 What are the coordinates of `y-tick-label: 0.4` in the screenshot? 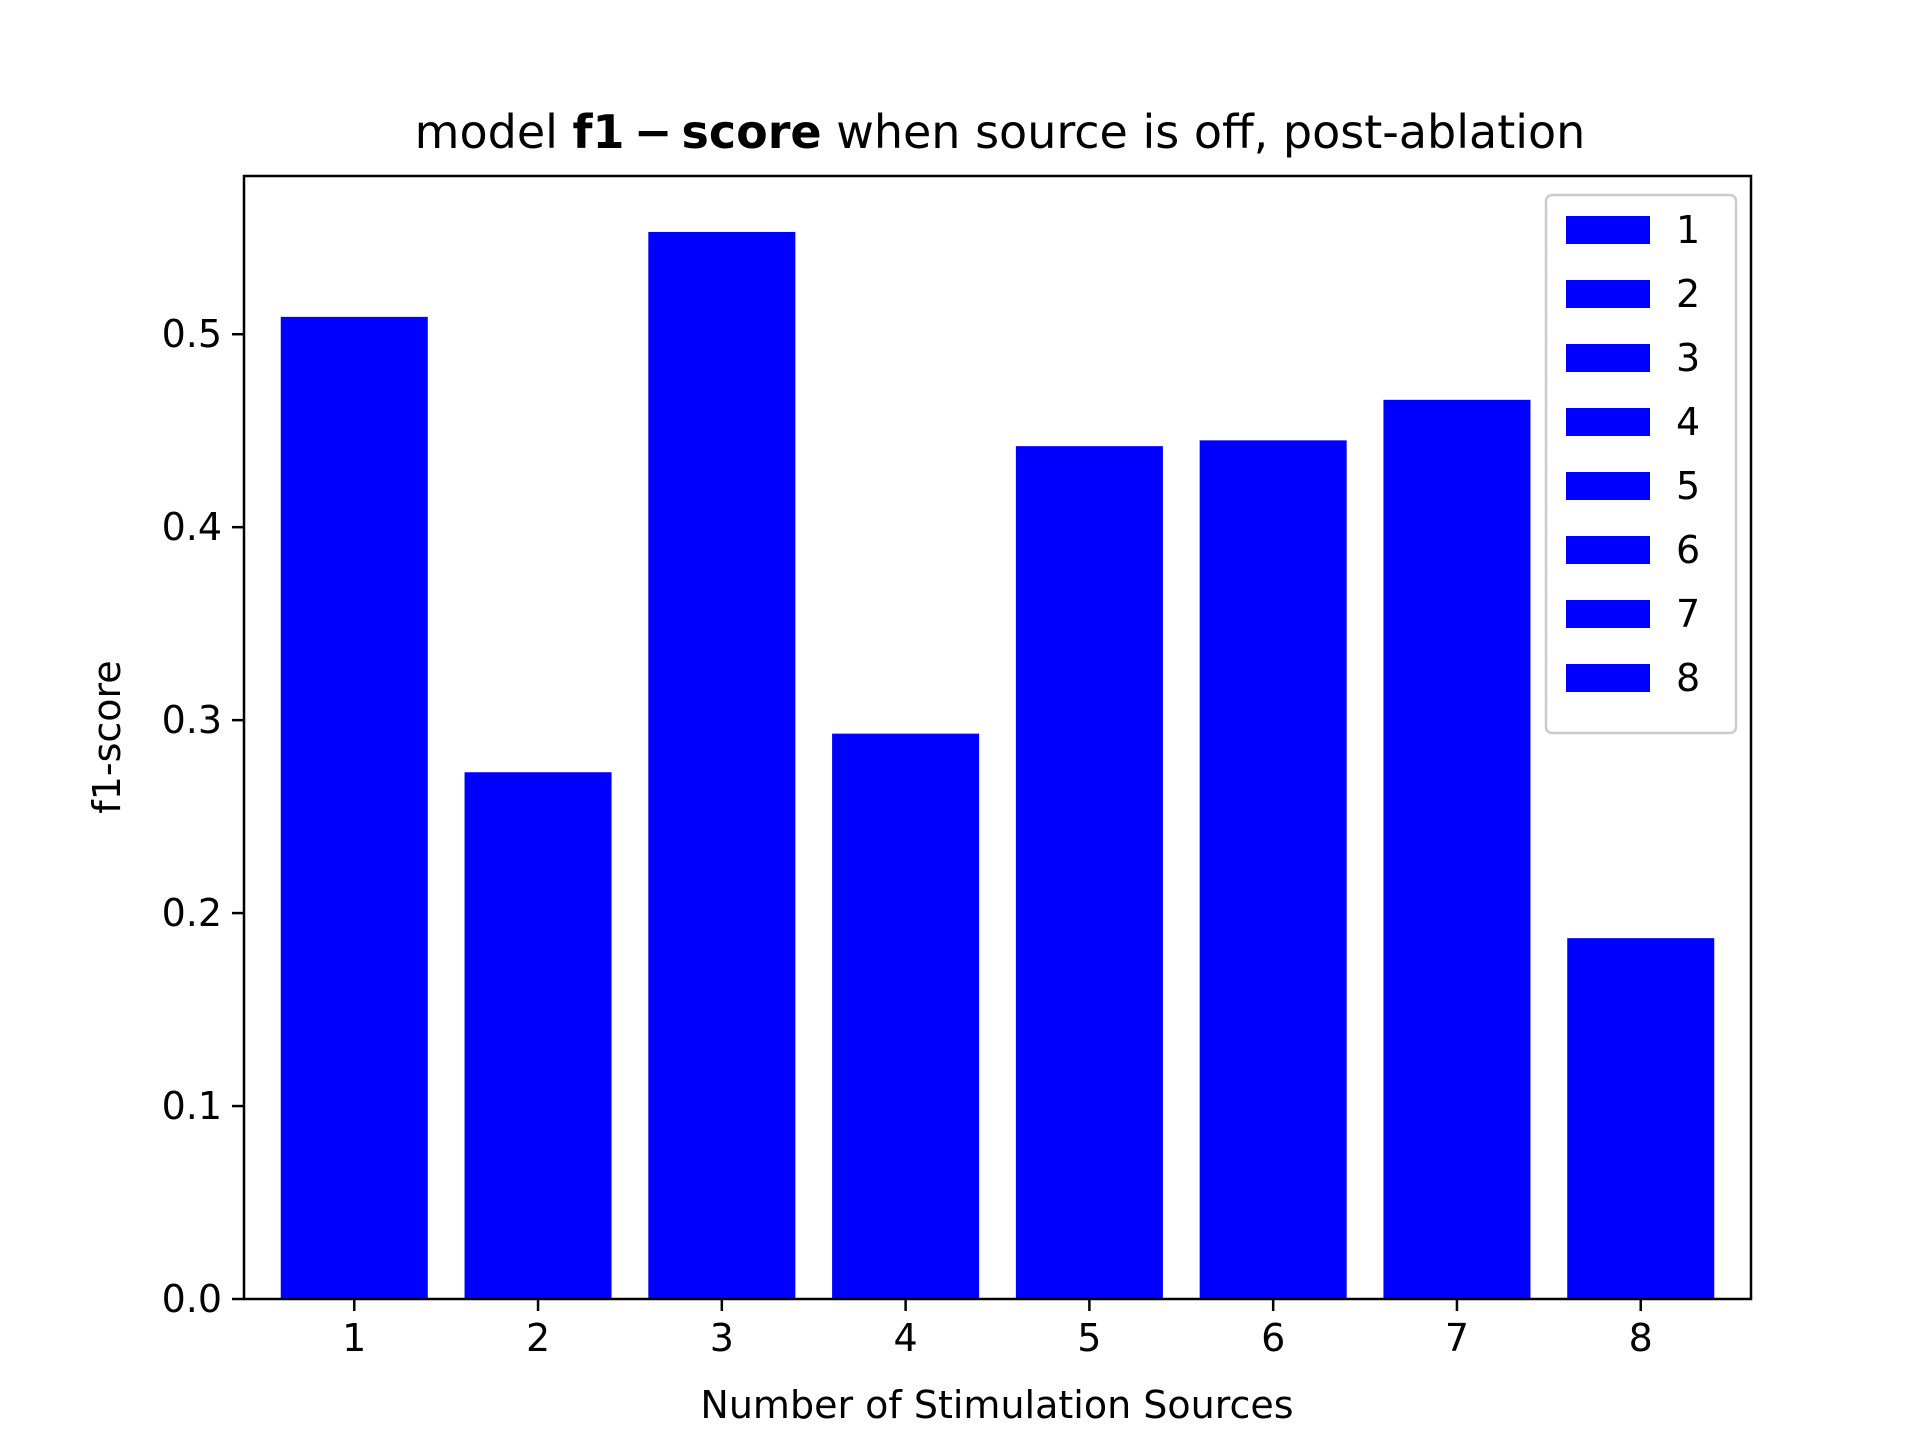 It's located at (192, 527).